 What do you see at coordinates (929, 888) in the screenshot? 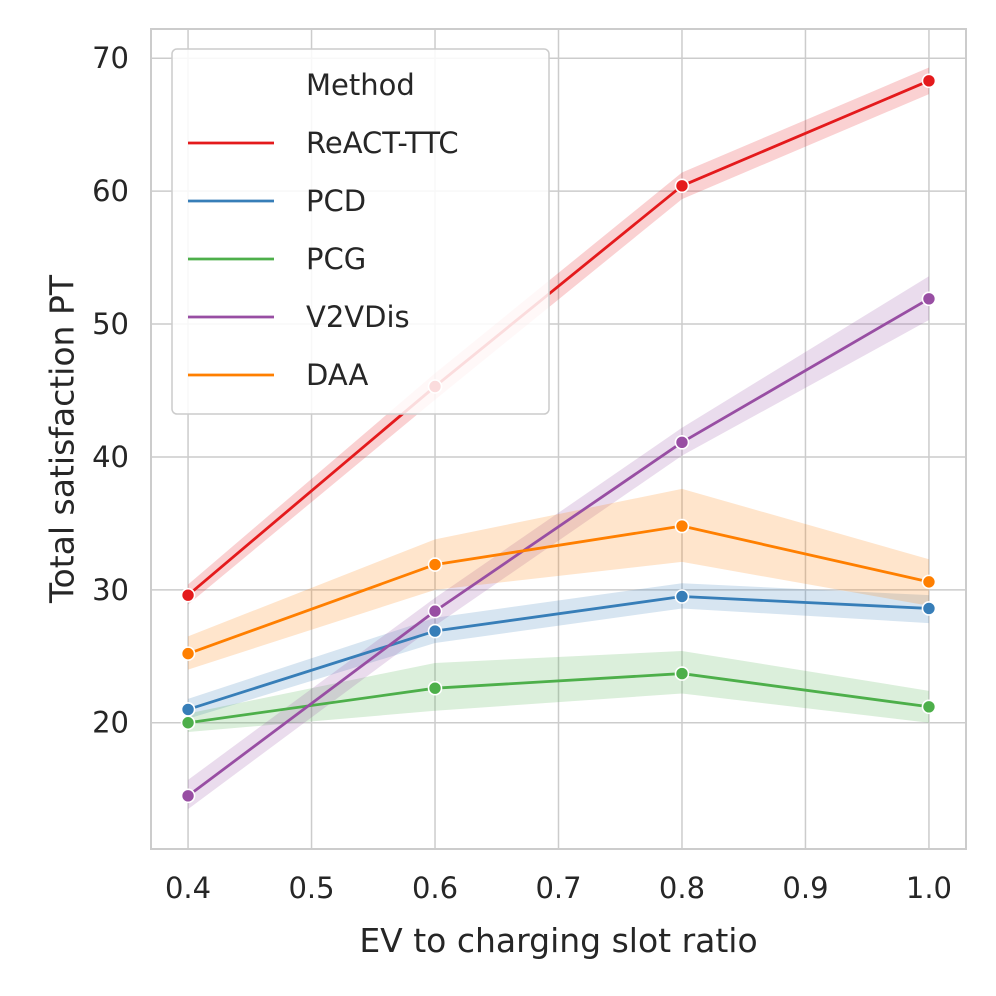
I see `x-tick-label: 1.0` at bounding box center [929, 888].